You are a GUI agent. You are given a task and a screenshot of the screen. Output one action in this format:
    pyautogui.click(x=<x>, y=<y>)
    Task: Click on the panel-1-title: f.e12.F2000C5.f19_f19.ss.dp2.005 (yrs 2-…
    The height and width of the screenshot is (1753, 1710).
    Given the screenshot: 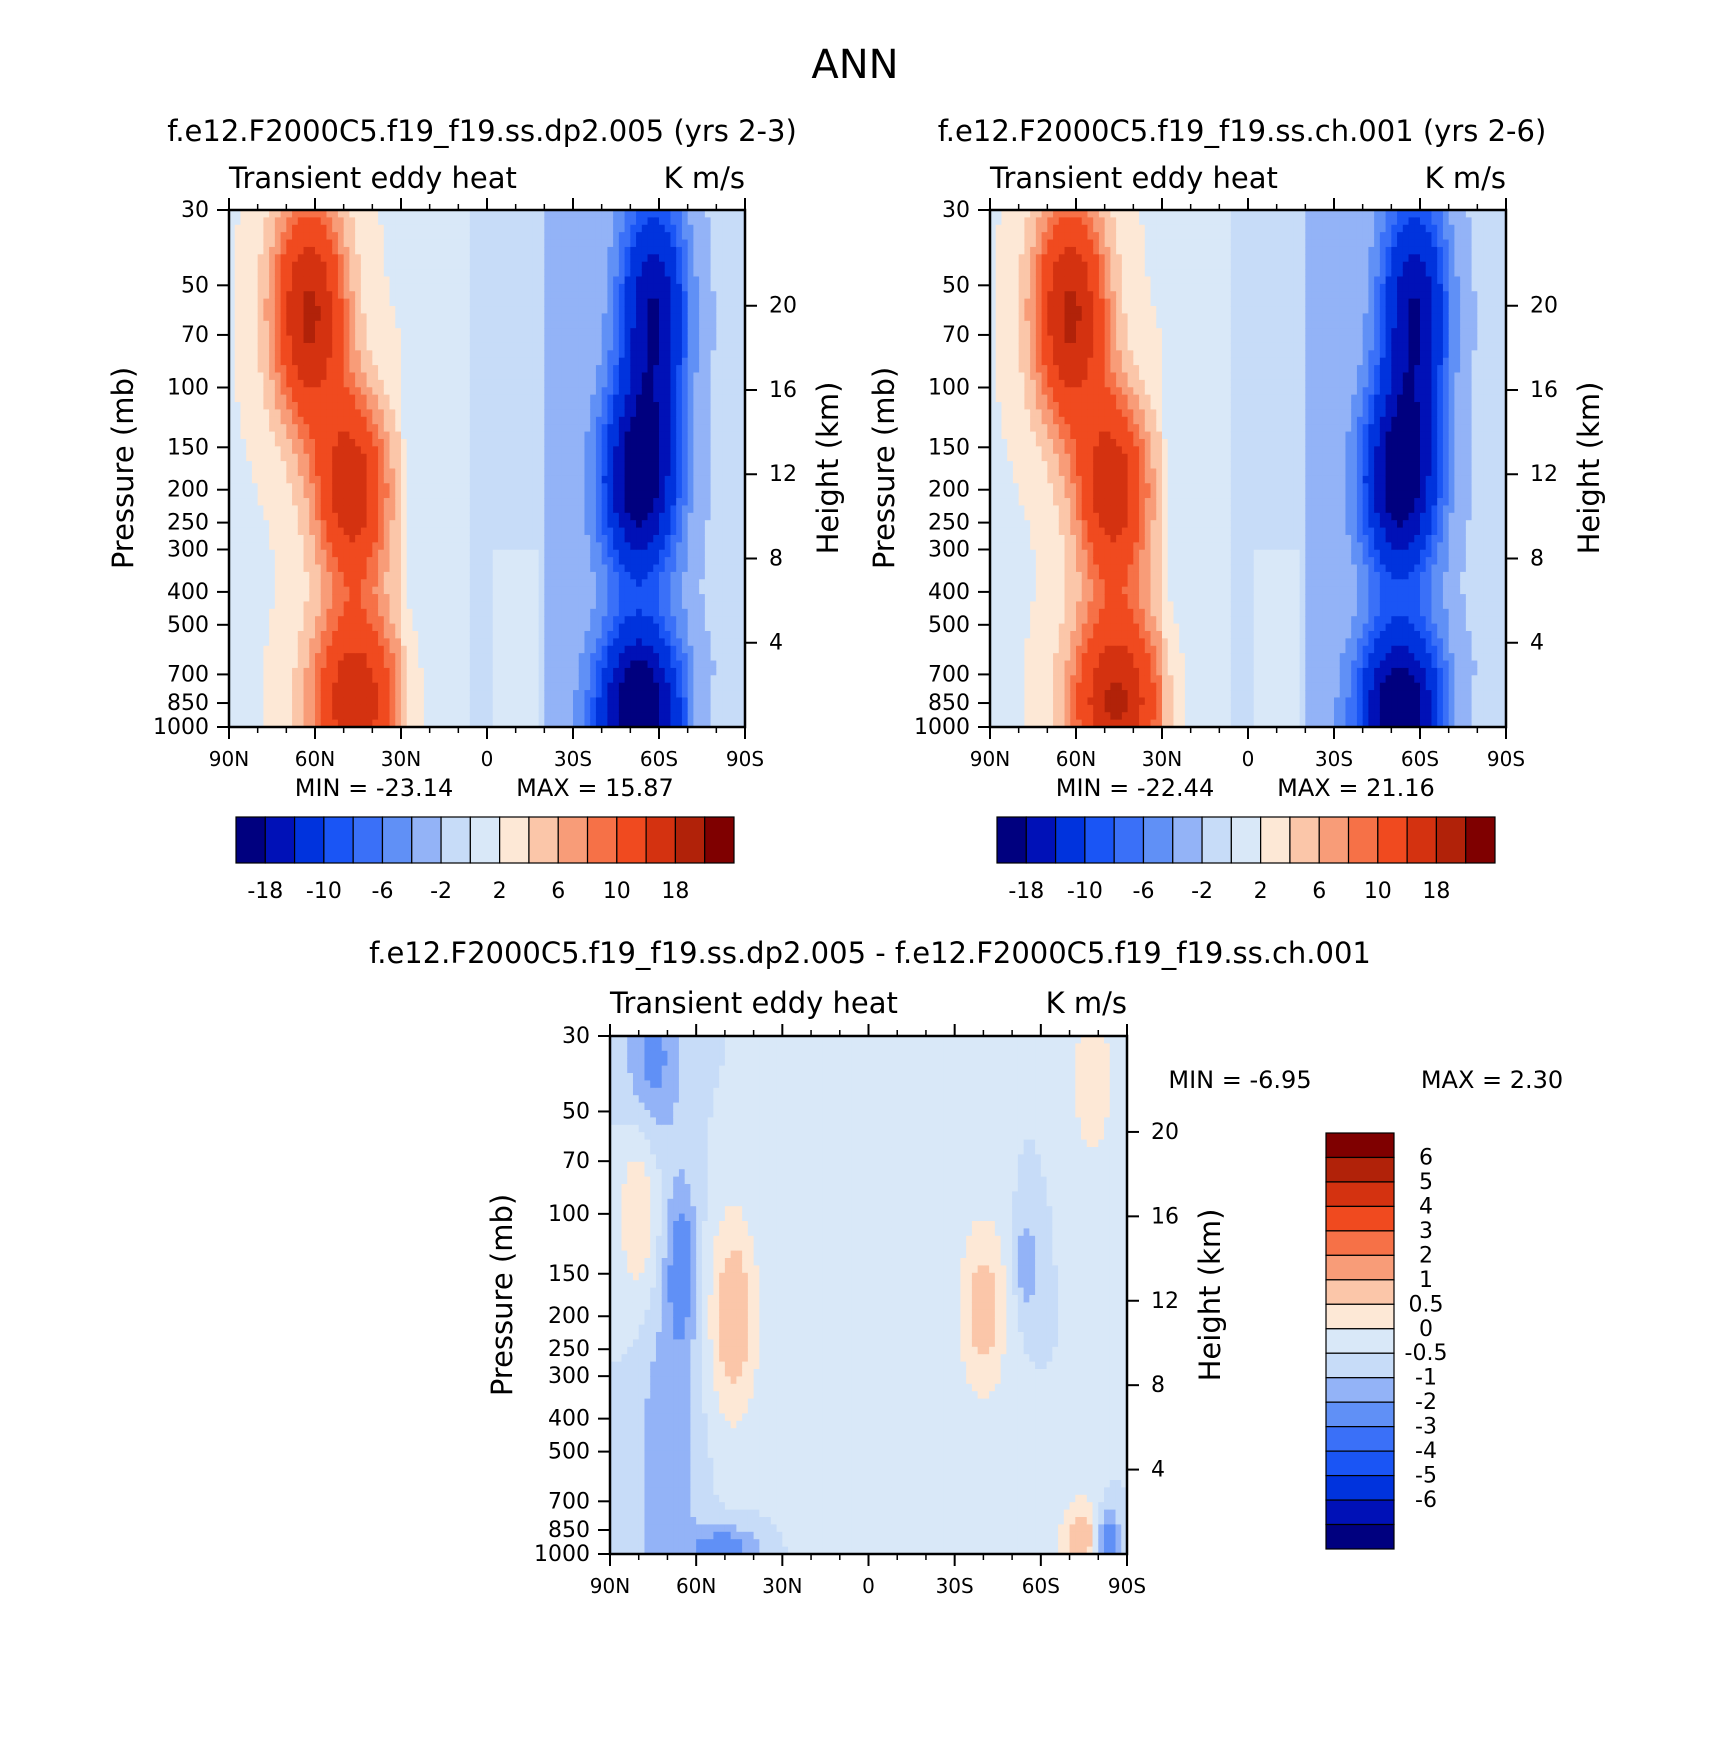 What is the action you would take?
    pyautogui.click(x=482, y=131)
    